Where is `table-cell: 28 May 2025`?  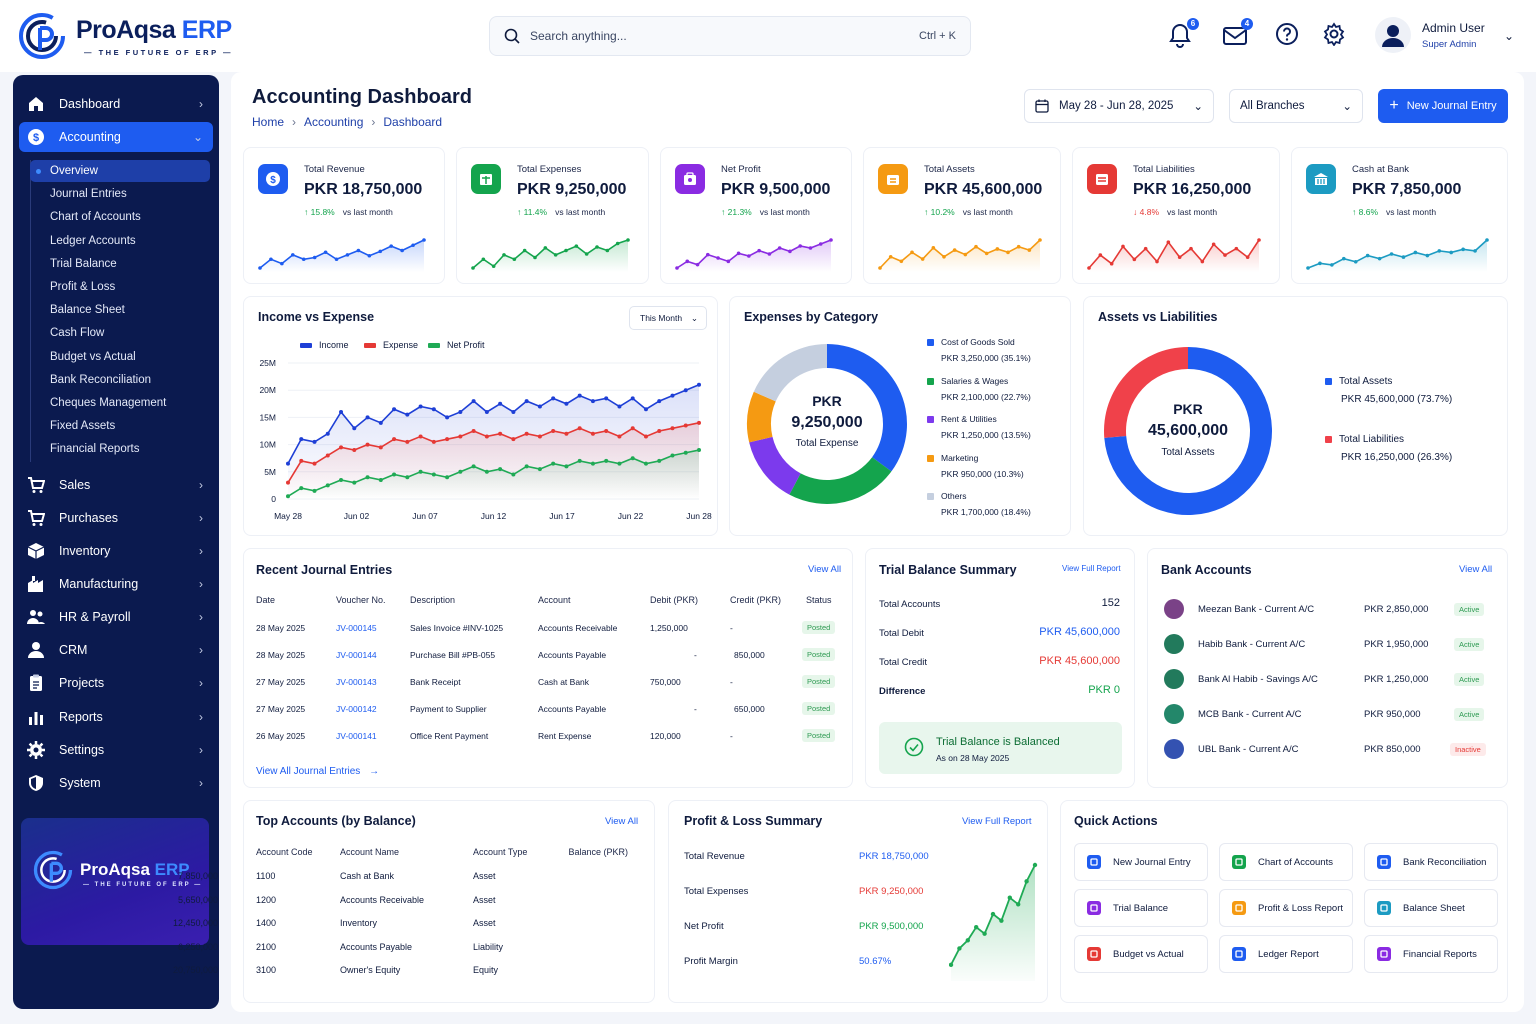
table-cell: 28 May 2025 is located at coordinates (281, 655).